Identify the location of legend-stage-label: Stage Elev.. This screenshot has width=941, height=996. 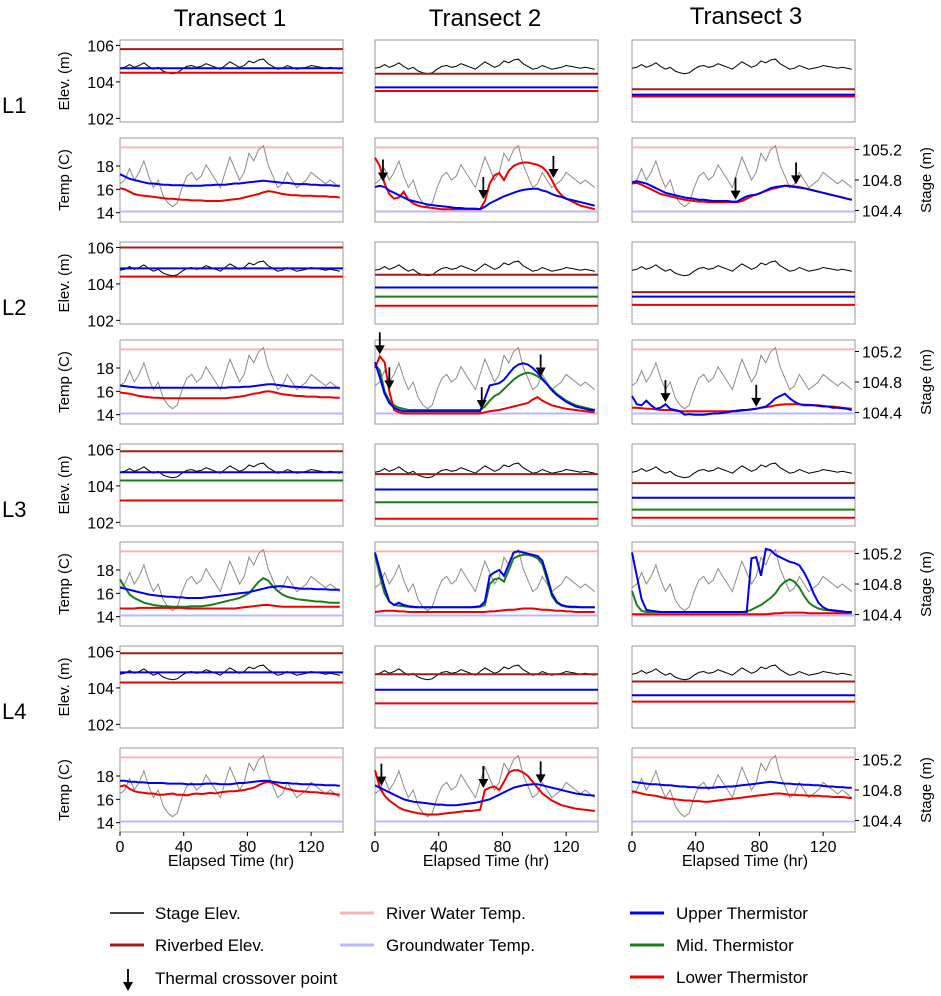
(198, 913).